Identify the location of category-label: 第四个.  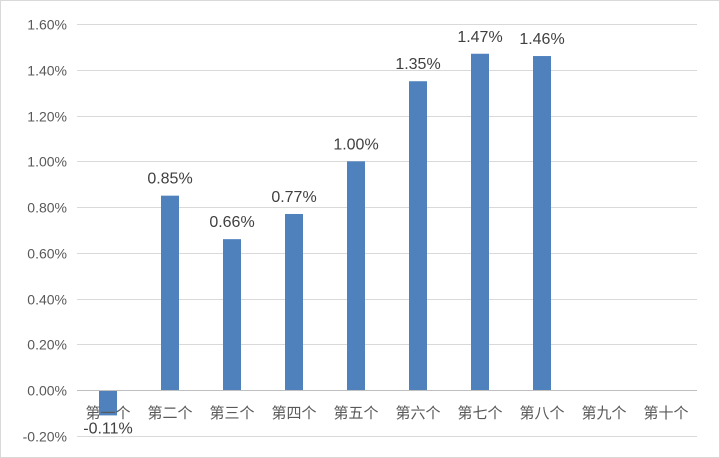
(293, 413).